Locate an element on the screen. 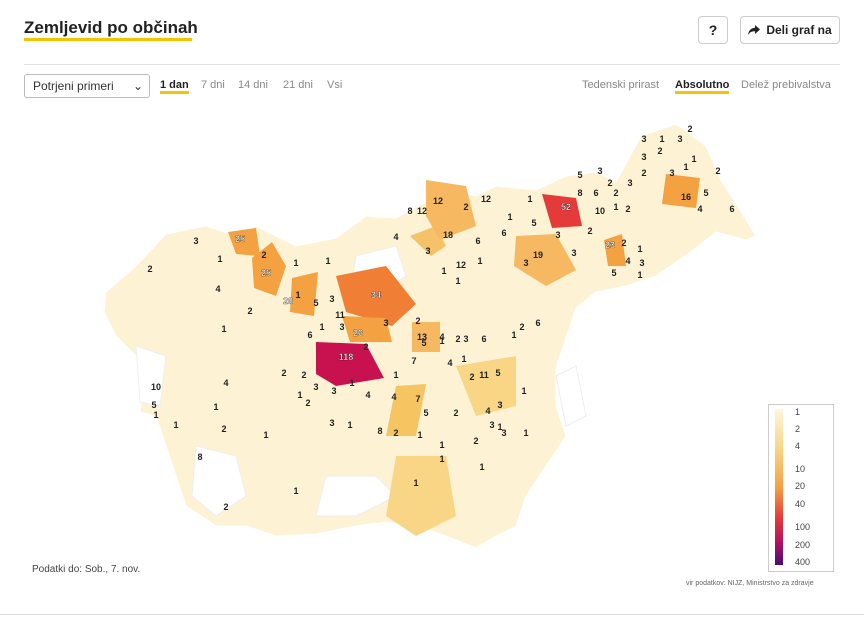 This screenshot has width=864, height=618. divider is located at coordinates (432, 64).